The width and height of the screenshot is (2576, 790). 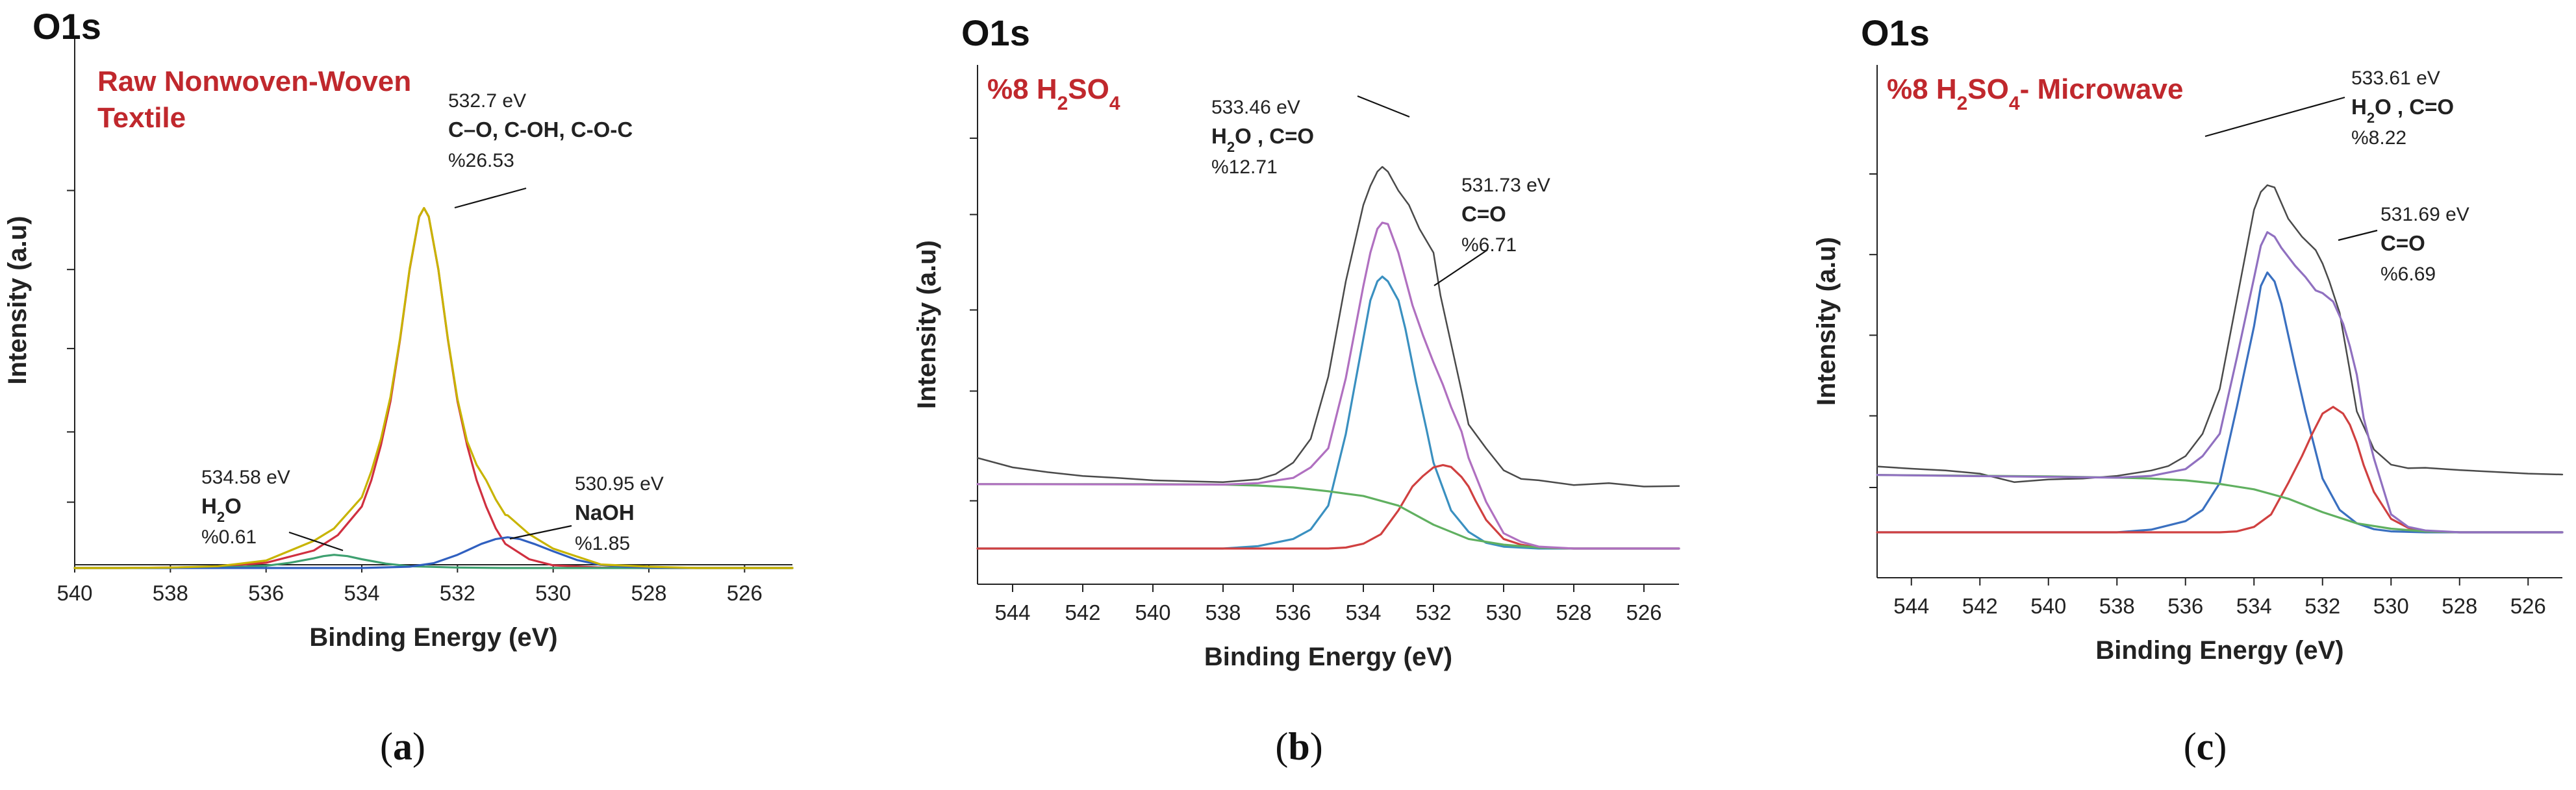 I want to click on annotation-percent: %12.71, so click(x=1244, y=167).